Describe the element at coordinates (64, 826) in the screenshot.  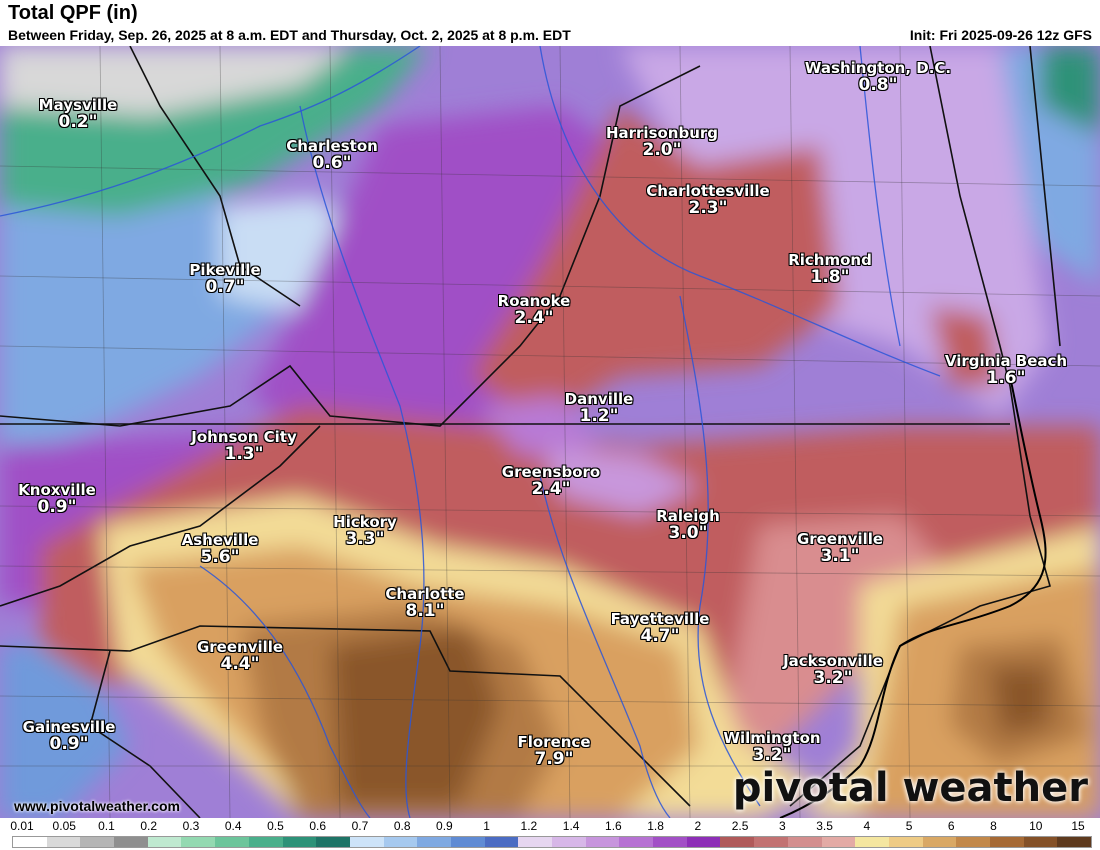
I see `legend-tick-label: 0.05` at that location.